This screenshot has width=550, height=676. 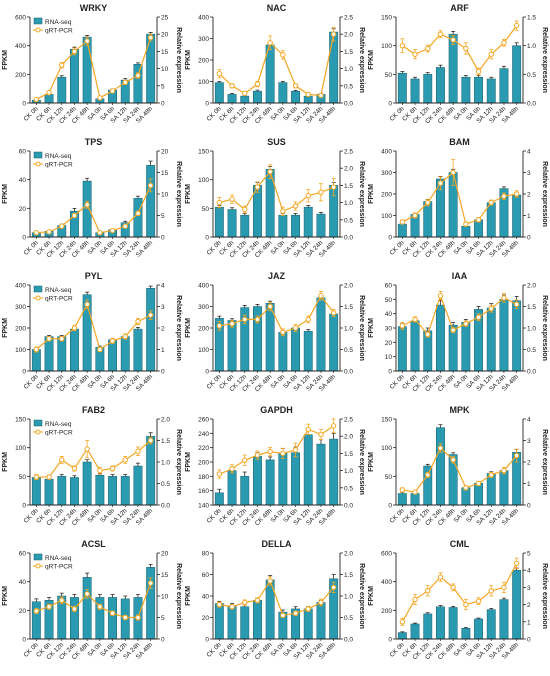 I want to click on right-tick-label: 0.0, so click(x=348, y=104).